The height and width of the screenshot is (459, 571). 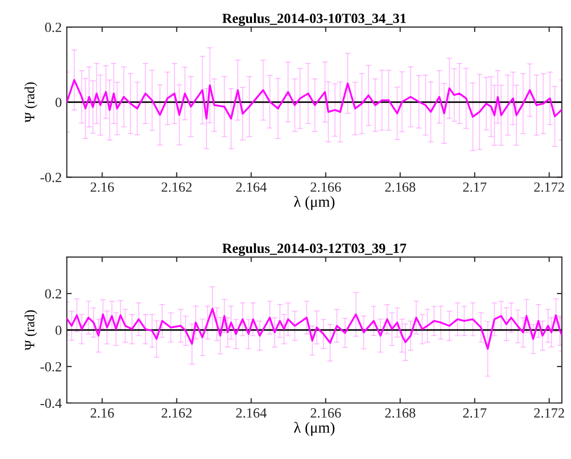 I want to click on y-tick-label: -0.4, so click(x=51, y=403).